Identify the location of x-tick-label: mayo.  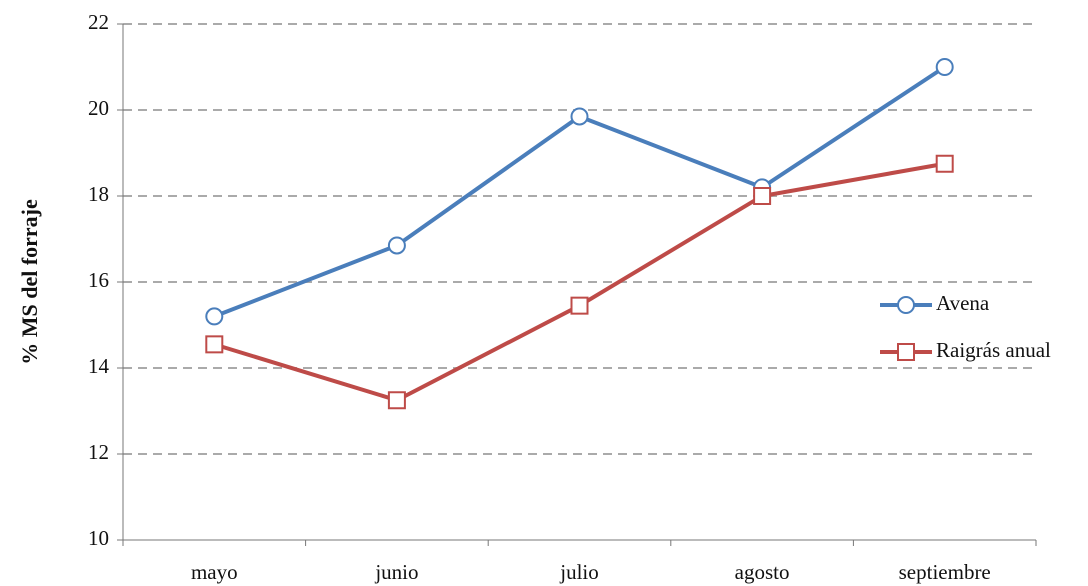
(214, 572).